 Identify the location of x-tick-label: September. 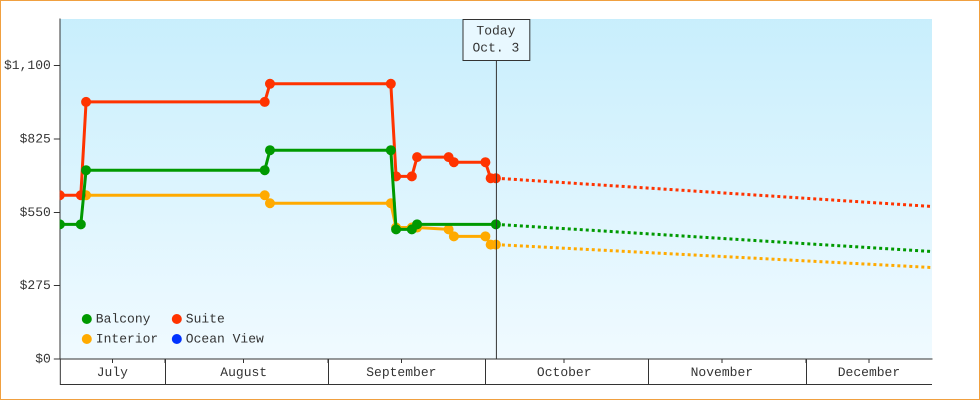
(401, 372).